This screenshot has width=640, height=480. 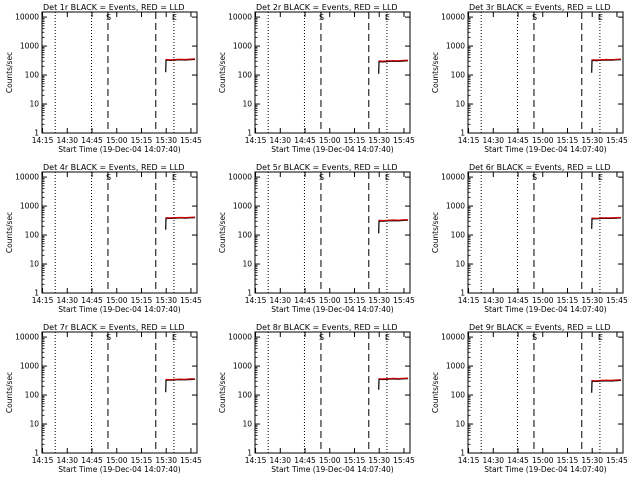 What do you see at coordinates (540, 7) in the screenshot?
I see `chart-title: Det 3r BLACK = Events, RED = LLD` at bounding box center [540, 7].